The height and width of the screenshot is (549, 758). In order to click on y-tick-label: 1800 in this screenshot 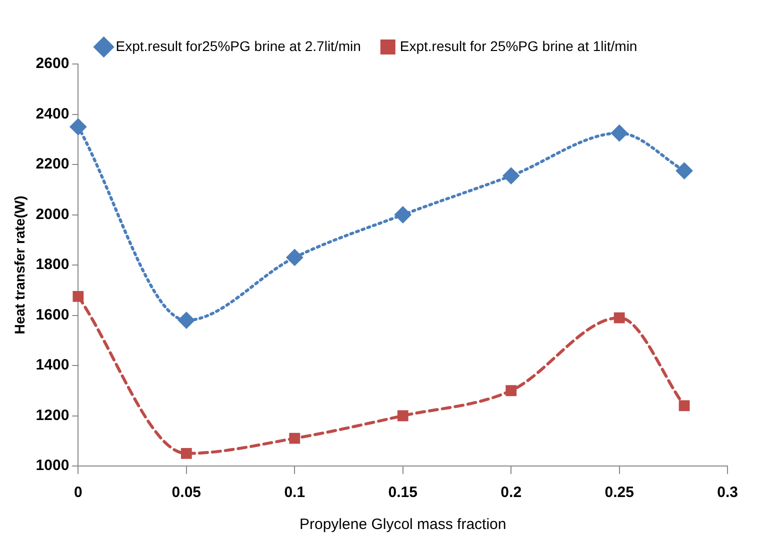, I will do `click(53, 265)`.